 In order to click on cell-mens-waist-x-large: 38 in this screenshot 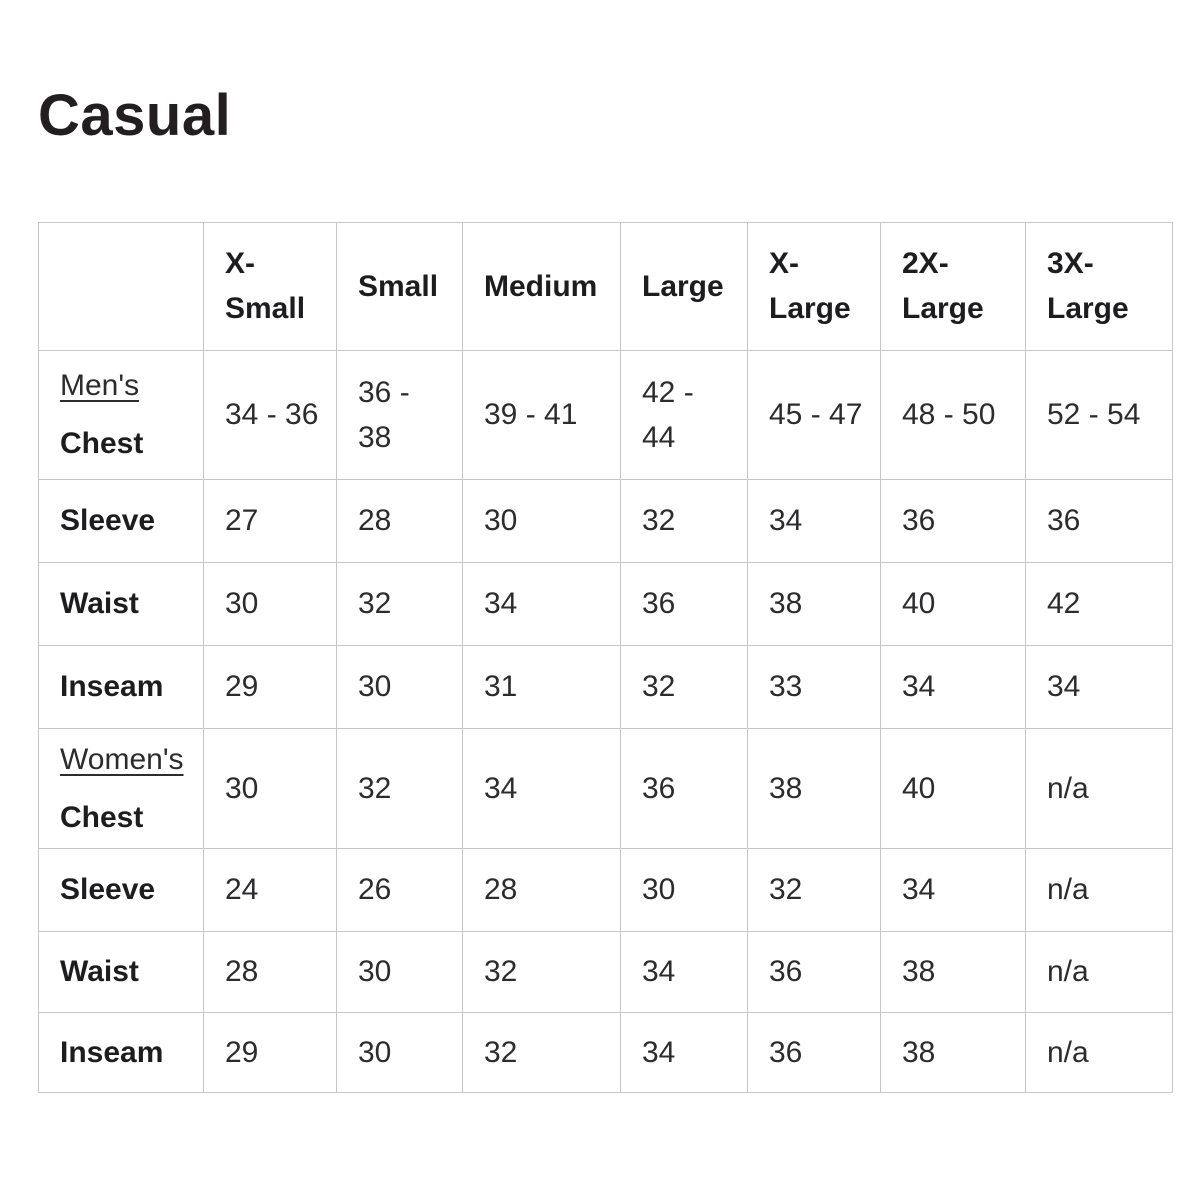, I will do `click(814, 603)`.